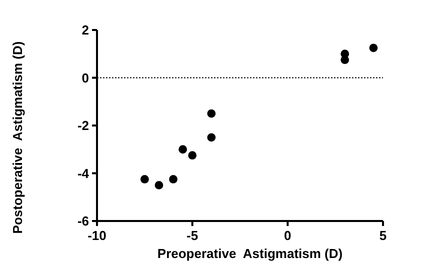  What do you see at coordinates (192, 235) in the screenshot?
I see `x-tick-label: -5` at bounding box center [192, 235].